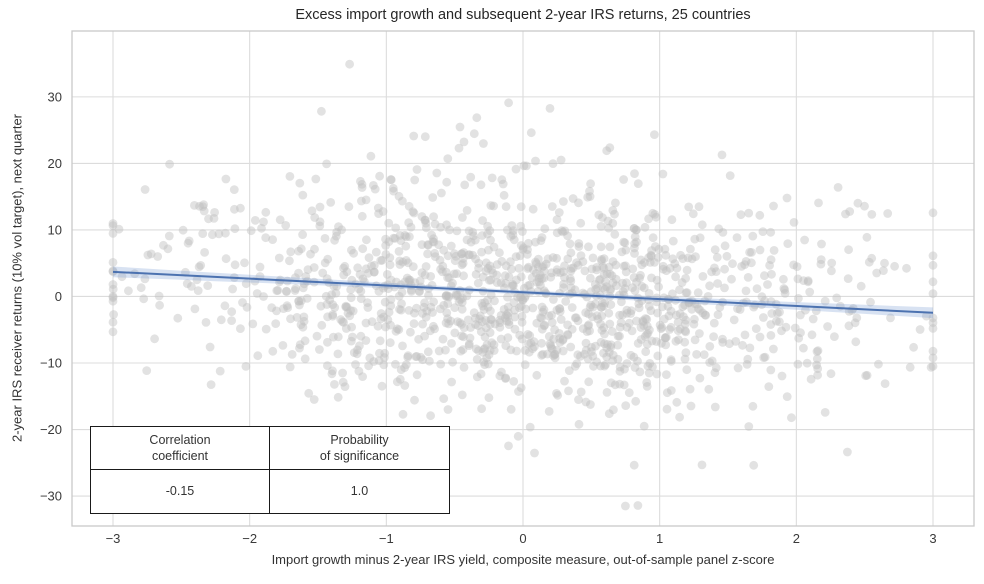 The image size is (984, 584). What do you see at coordinates (113, 538) in the screenshot?
I see `svg-text: −3` at bounding box center [113, 538].